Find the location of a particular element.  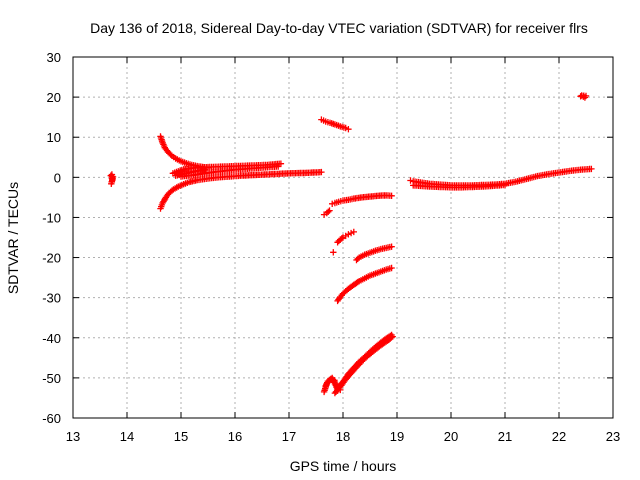

x-tick-label: 16 is located at coordinates (235, 436).